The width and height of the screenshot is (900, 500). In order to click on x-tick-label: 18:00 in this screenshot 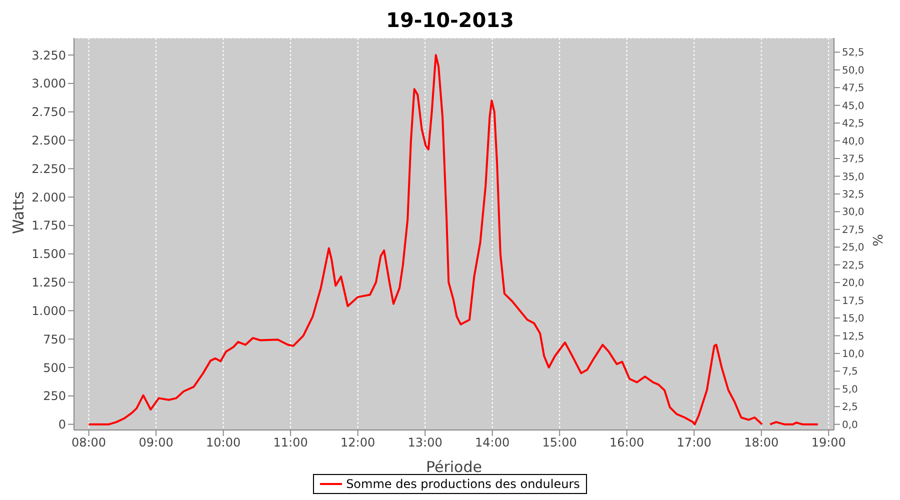, I will do `click(761, 443)`.